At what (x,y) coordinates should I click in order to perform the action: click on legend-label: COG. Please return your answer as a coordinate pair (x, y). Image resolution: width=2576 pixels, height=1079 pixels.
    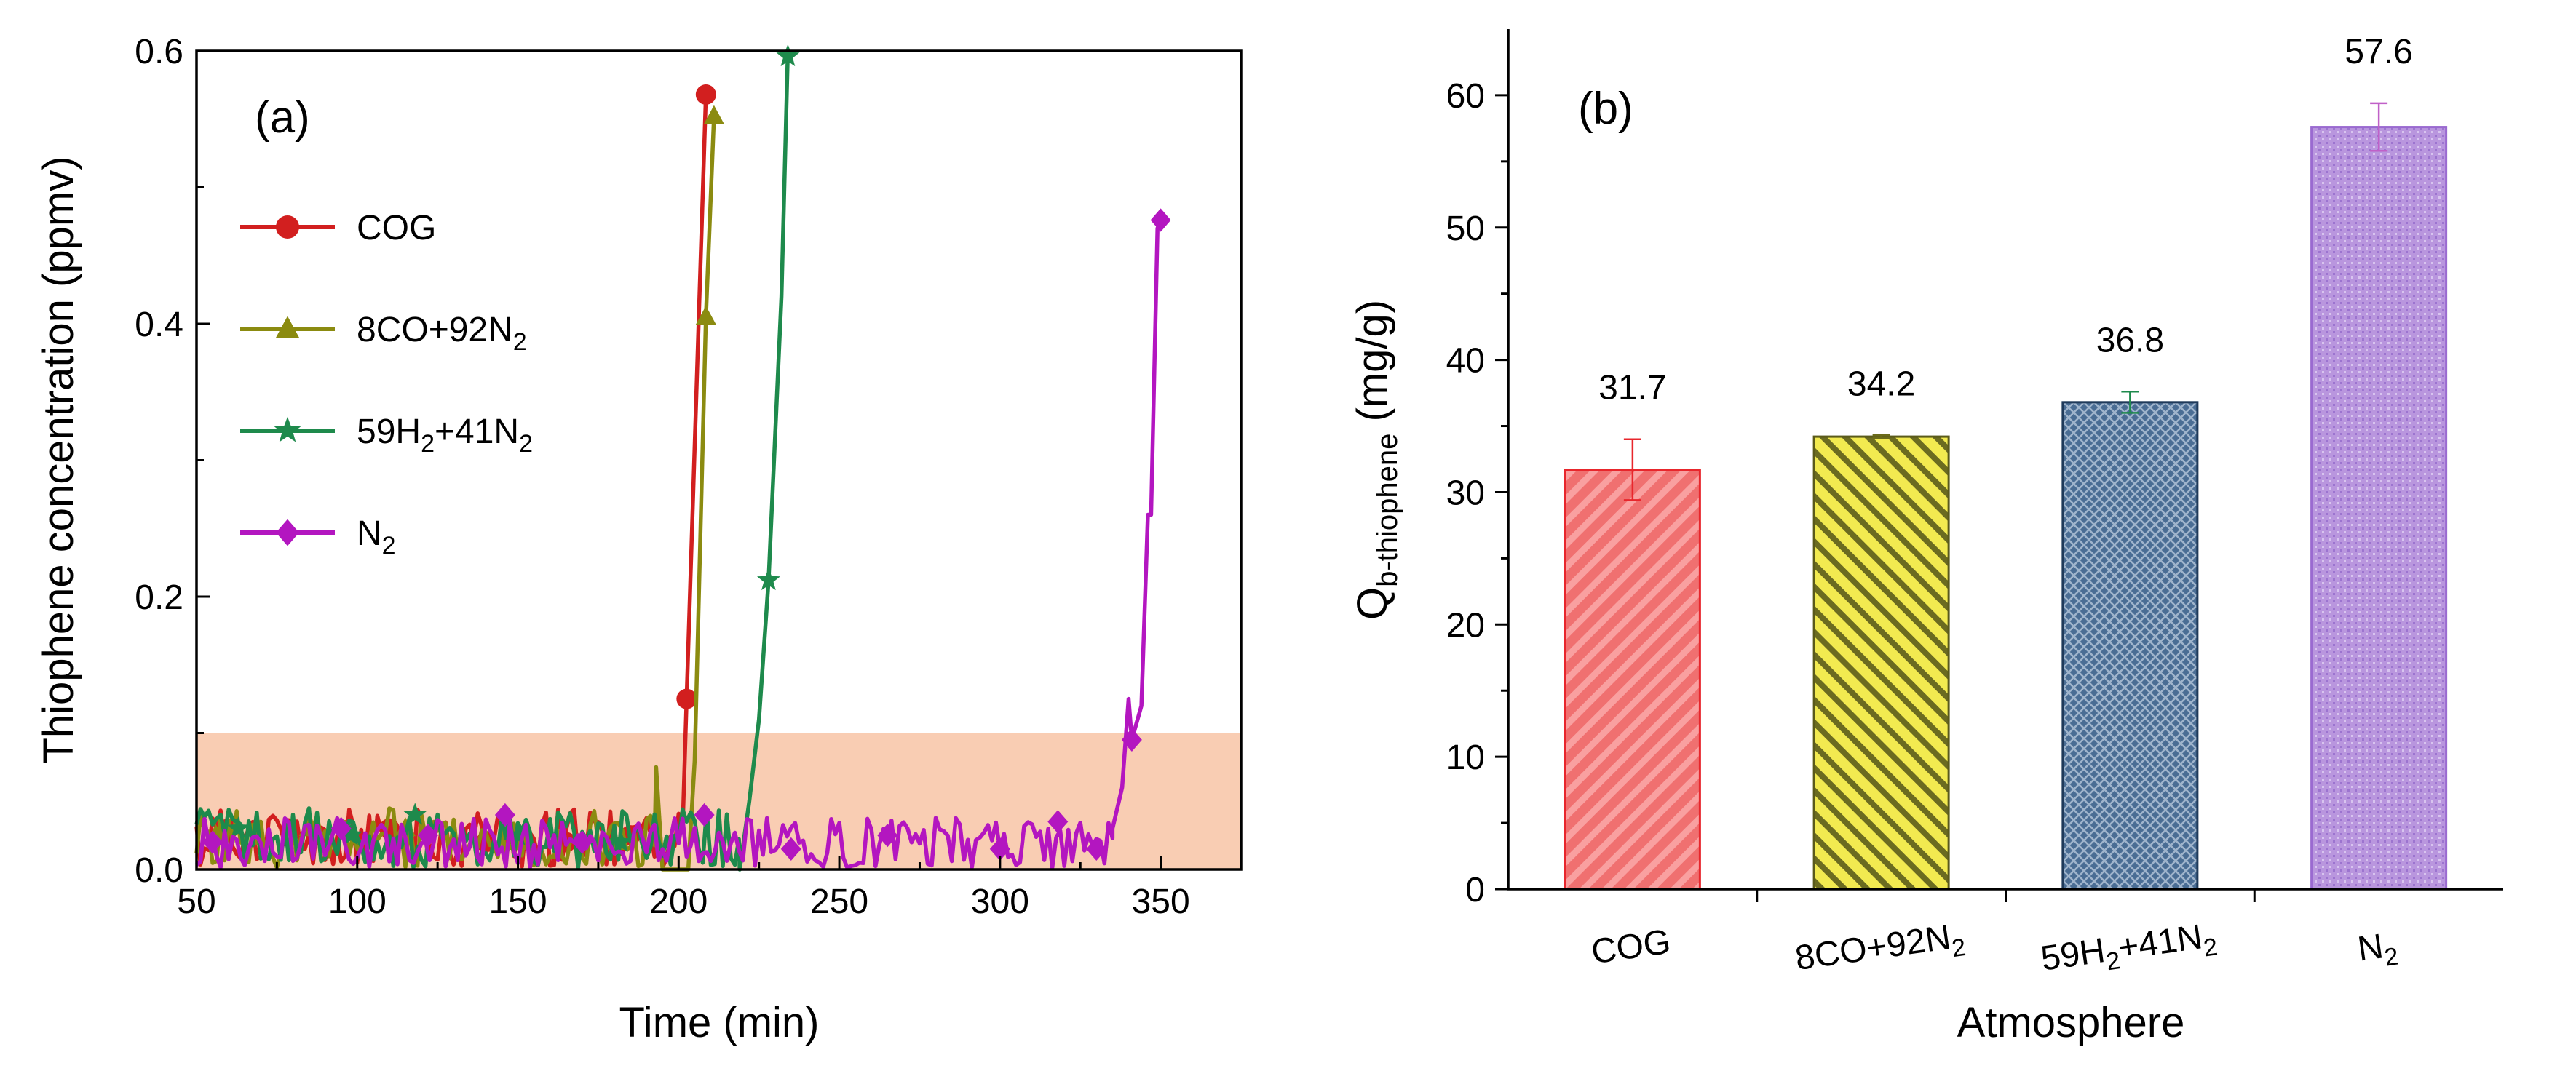
    Looking at the image, I should click on (396, 228).